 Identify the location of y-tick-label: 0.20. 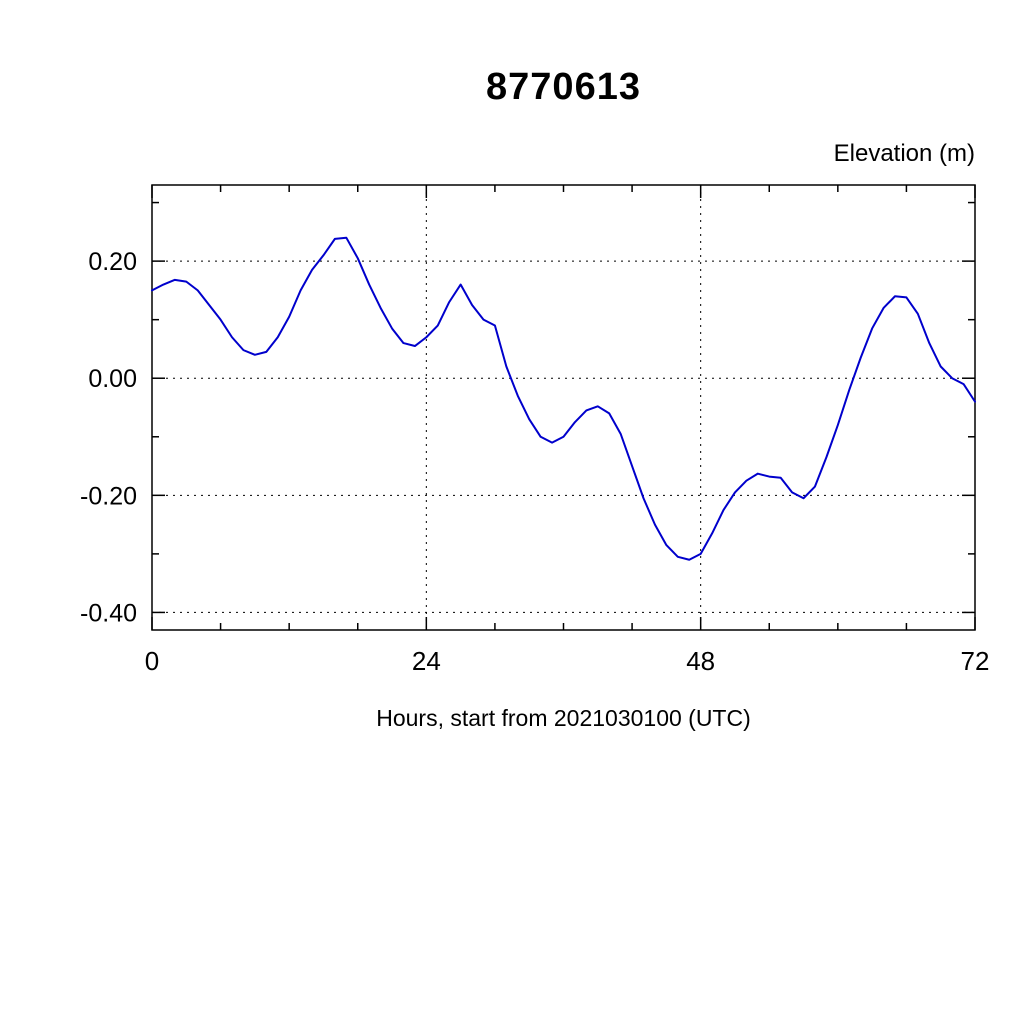
(112, 262).